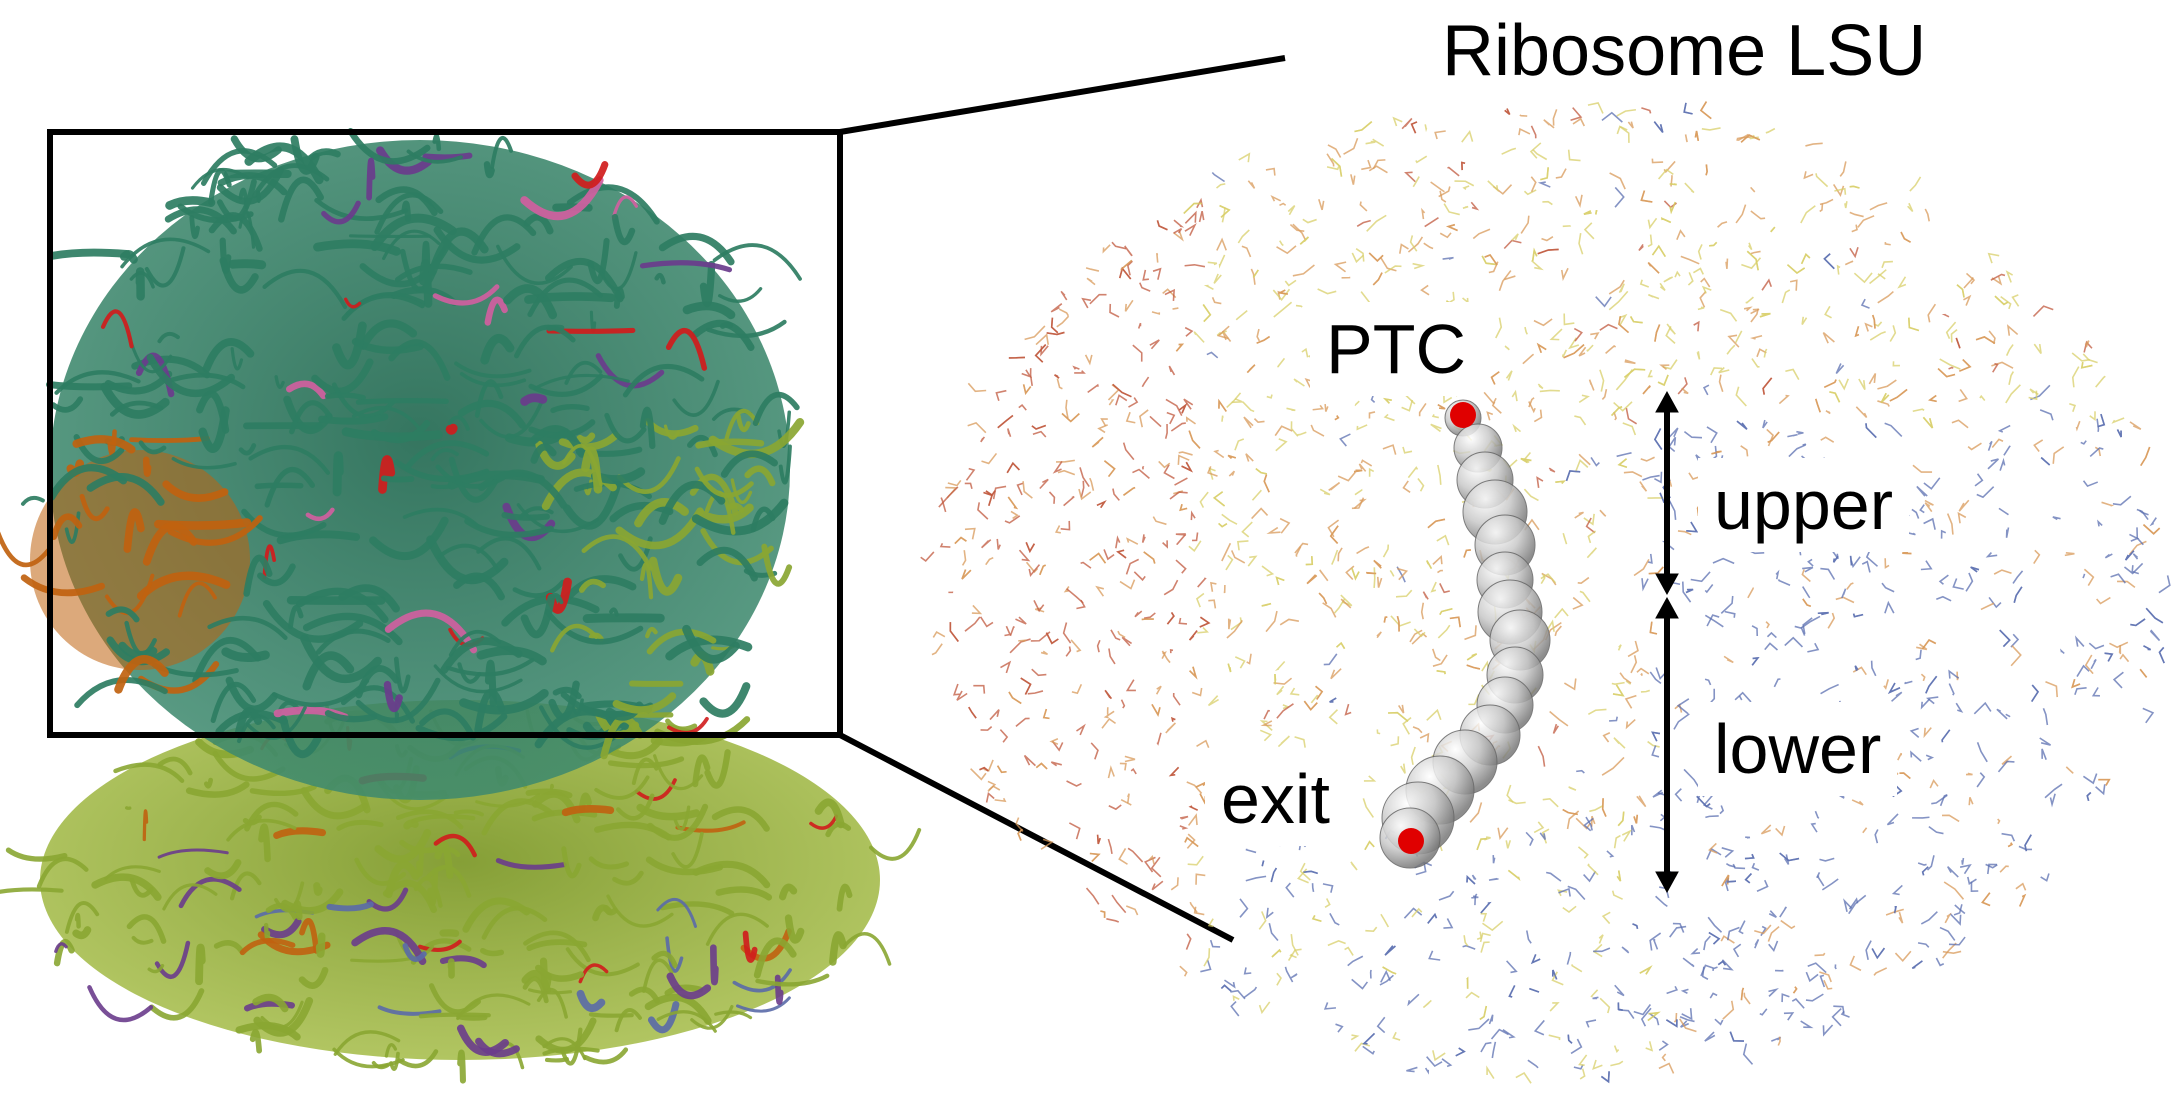 The image size is (2182, 1106). What do you see at coordinates (1062, 95) in the screenshot?
I see `zoom-line-top` at bounding box center [1062, 95].